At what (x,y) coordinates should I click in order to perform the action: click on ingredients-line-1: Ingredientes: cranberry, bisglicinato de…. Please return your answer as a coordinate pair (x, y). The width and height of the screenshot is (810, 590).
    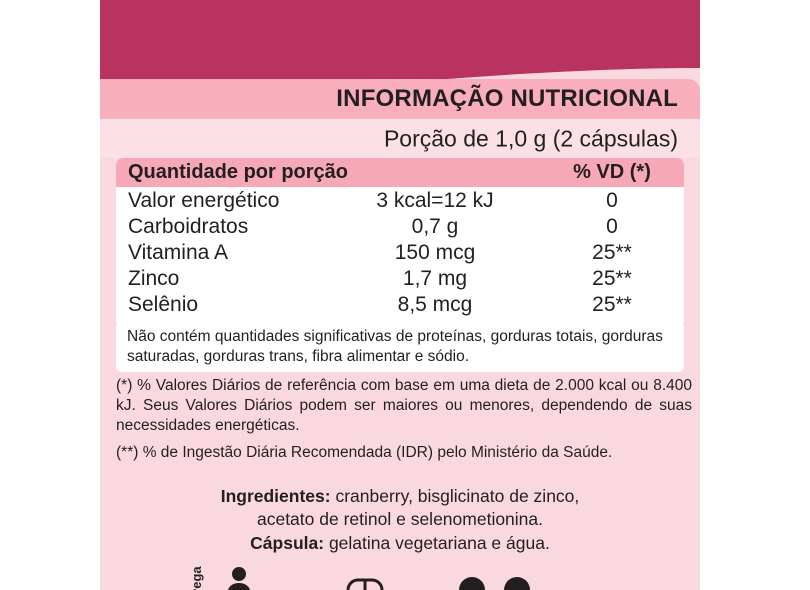
    Looking at the image, I should click on (400, 496).